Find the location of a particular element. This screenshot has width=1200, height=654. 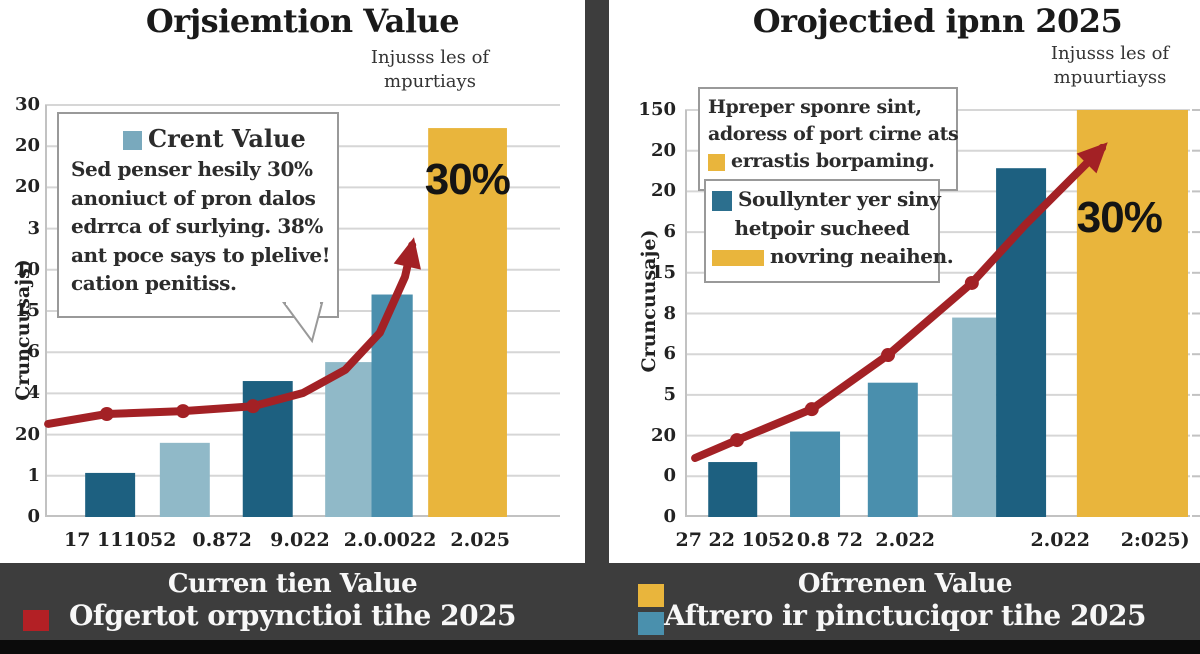

y-tick-label: 3 is located at coordinates (33, 228).